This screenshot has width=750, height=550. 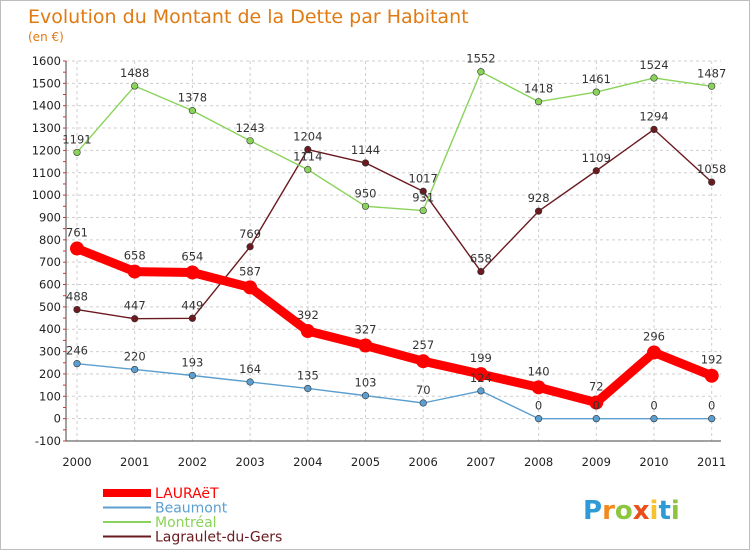 I want to click on data-label: 587, so click(x=250, y=271).